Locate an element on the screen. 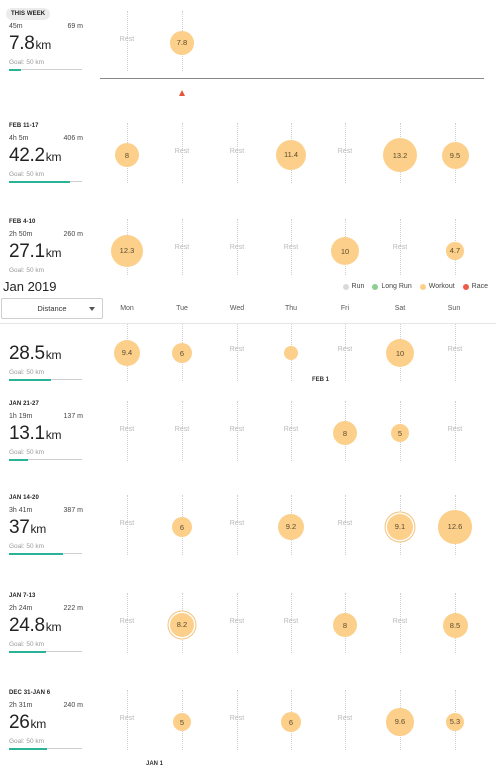 Image resolution: width=496 pixels, height=777 pixels. day-cell: 9.5 is located at coordinates (455, 153).